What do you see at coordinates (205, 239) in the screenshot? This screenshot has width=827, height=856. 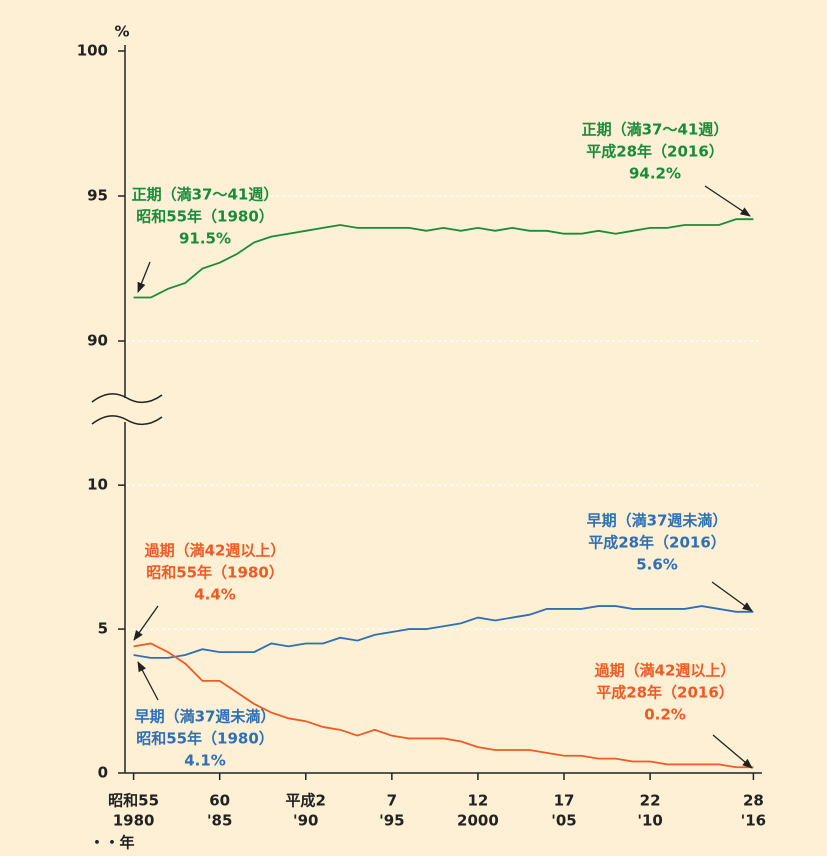 I see `annotation-text: 91.5%` at bounding box center [205, 239].